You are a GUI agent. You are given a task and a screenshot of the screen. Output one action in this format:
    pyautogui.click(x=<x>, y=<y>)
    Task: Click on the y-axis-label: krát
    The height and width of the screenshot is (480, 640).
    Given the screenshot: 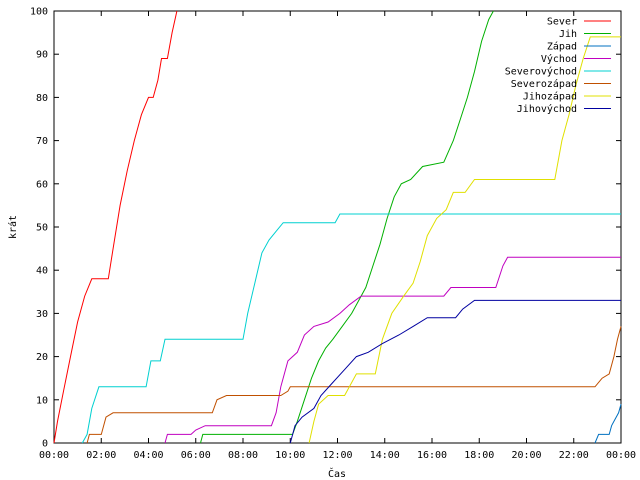 What is the action you would take?
    pyautogui.click(x=13, y=227)
    